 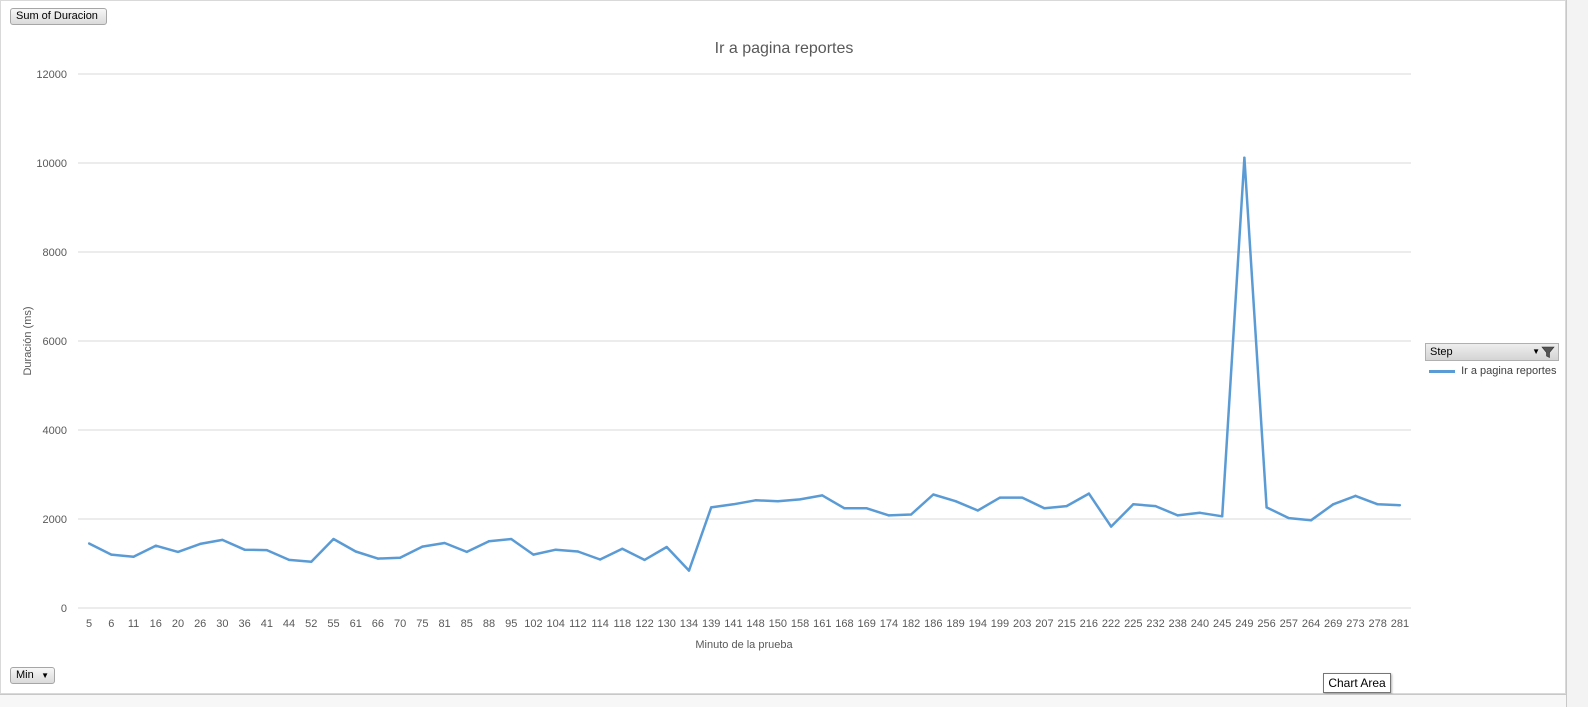 I want to click on axis-field-button: Min ▼, so click(x=32, y=675).